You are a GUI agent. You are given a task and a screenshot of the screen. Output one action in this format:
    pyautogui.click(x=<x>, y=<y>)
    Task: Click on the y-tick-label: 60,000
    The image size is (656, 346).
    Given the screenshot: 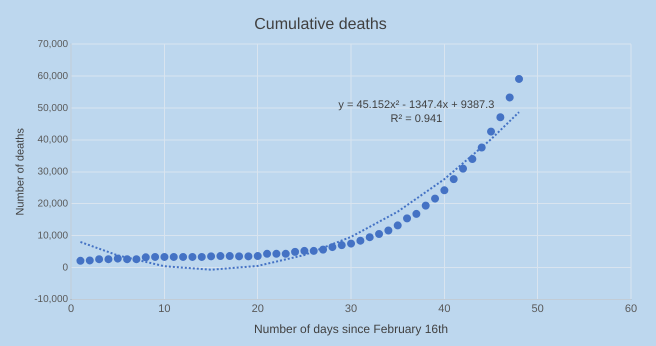 What is the action you would take?
    pyautogui.click(x=53, y=76)
    